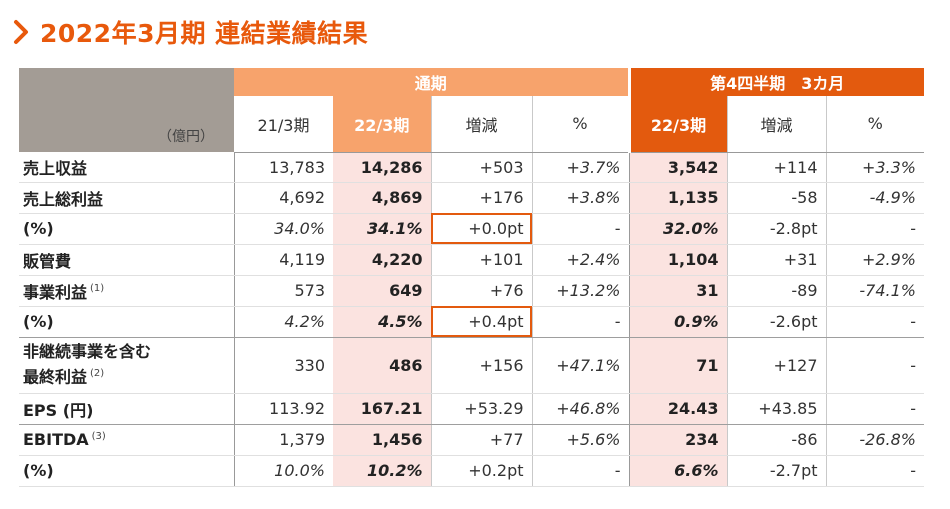  What do you see at coordinates (874, 260) in the screenshot?
I see `cell-q4-pct: +2.9%` at bounding box center [874, 260].